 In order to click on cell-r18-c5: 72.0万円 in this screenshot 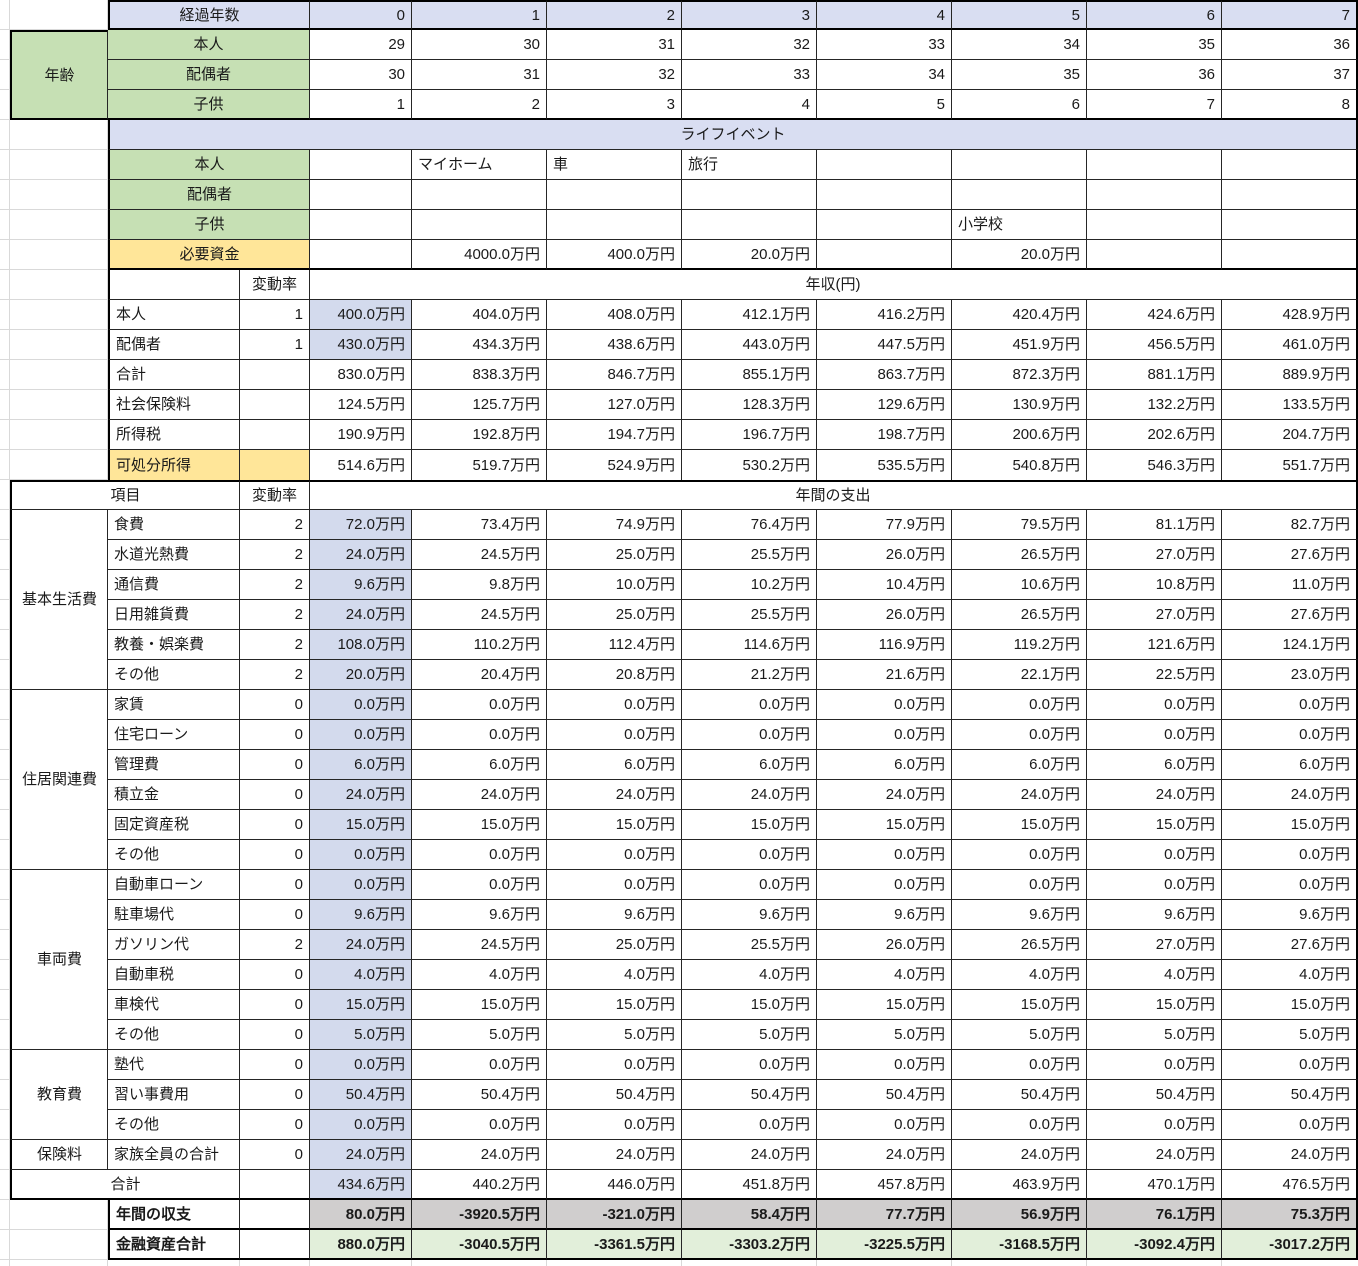, I will do `click(361, 525)`.